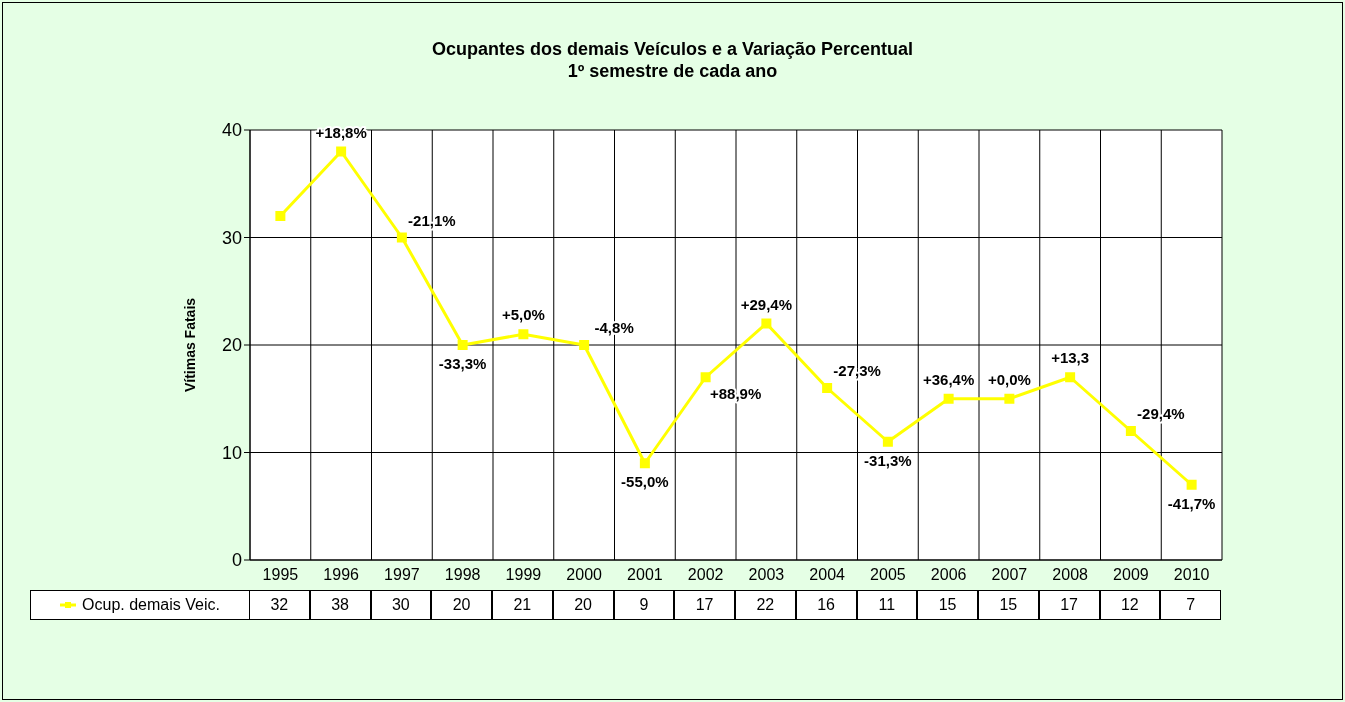  I want to click on x-tick-label: 2007, so click(1009, 574).